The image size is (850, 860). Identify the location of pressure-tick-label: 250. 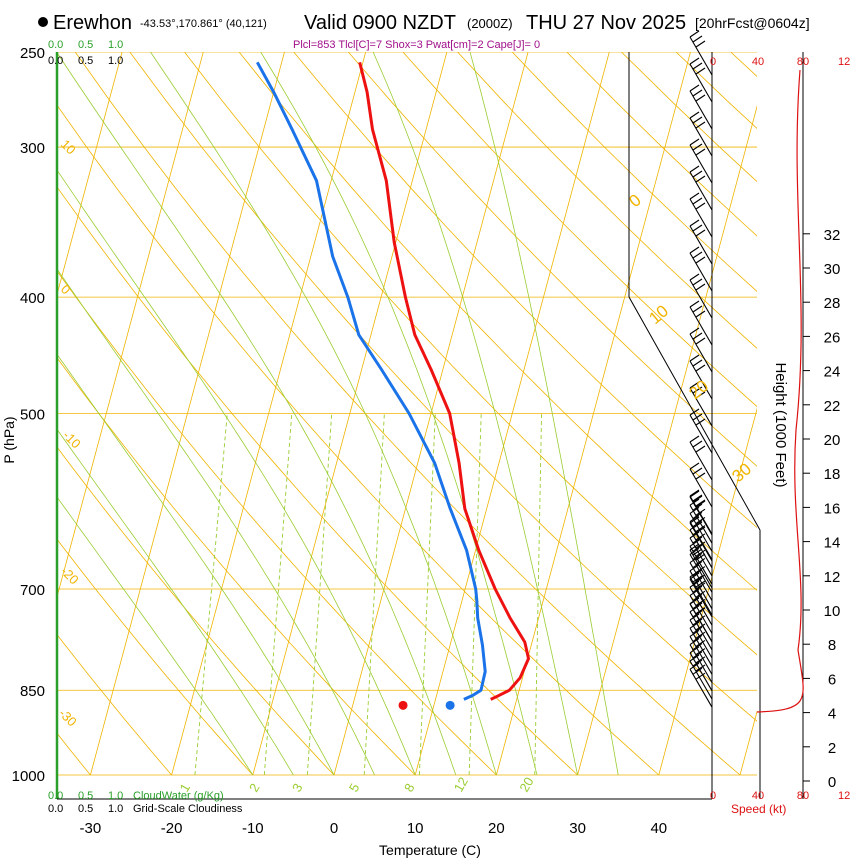
(32, 53).